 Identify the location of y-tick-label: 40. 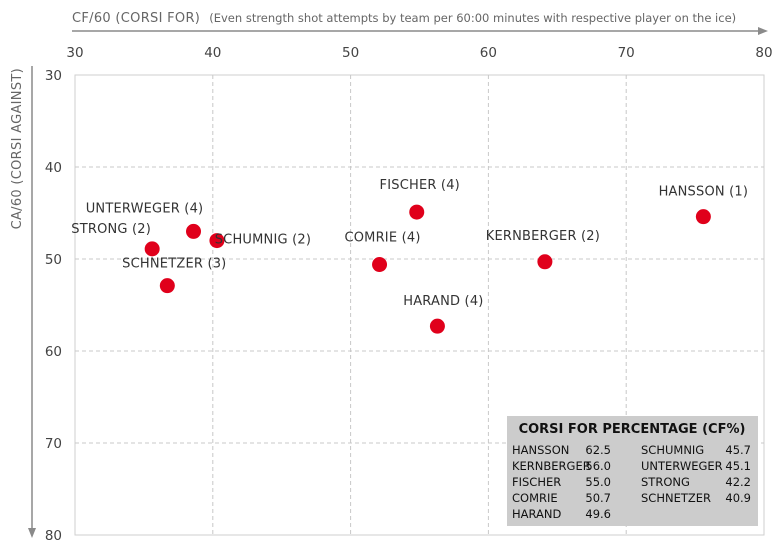
(53, 168).